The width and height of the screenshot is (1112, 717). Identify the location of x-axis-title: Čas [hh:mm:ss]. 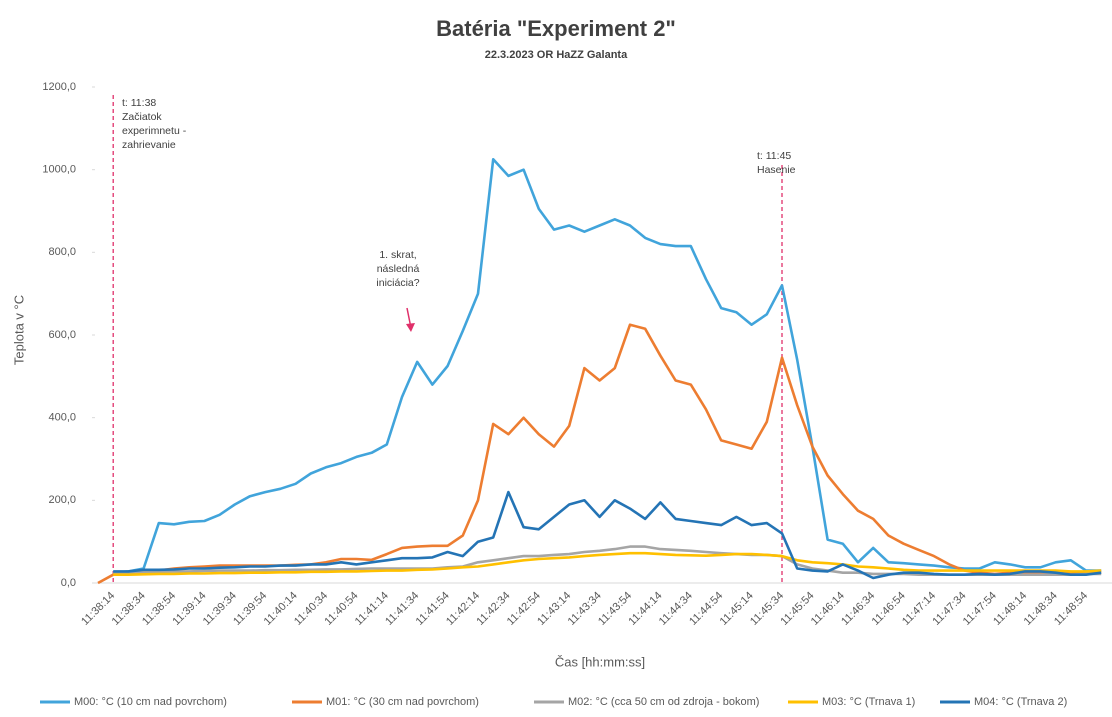
(600, 661).